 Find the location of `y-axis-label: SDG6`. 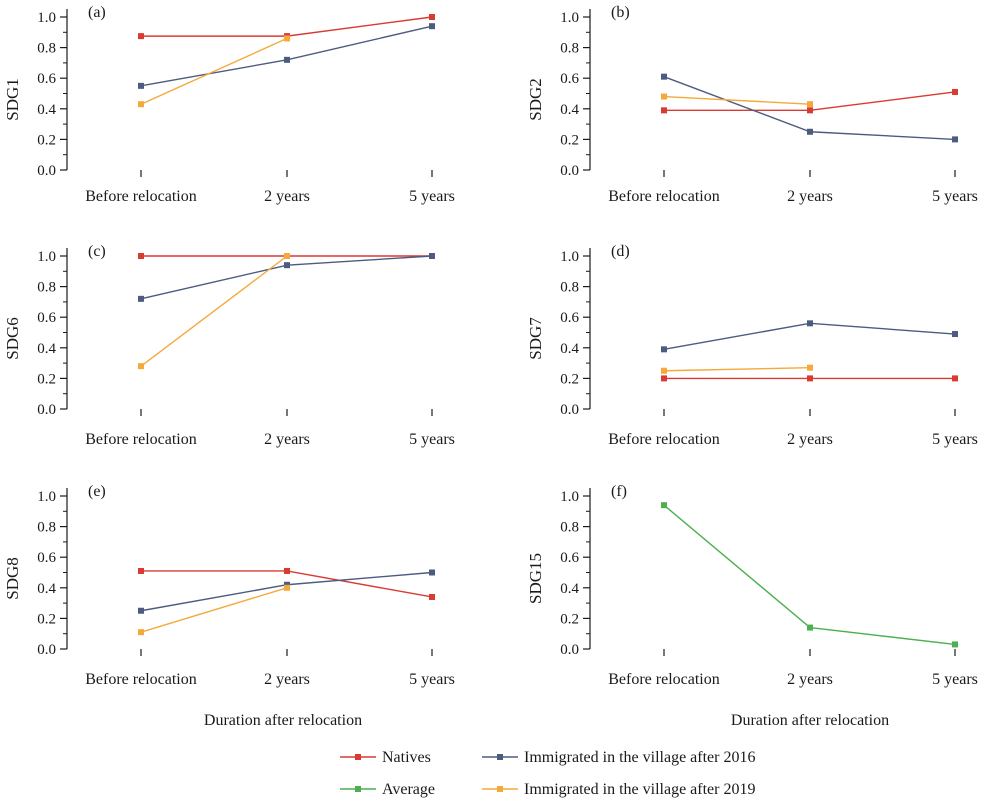

y-axis-label: SDG6 is located at coordinates (12, 338).